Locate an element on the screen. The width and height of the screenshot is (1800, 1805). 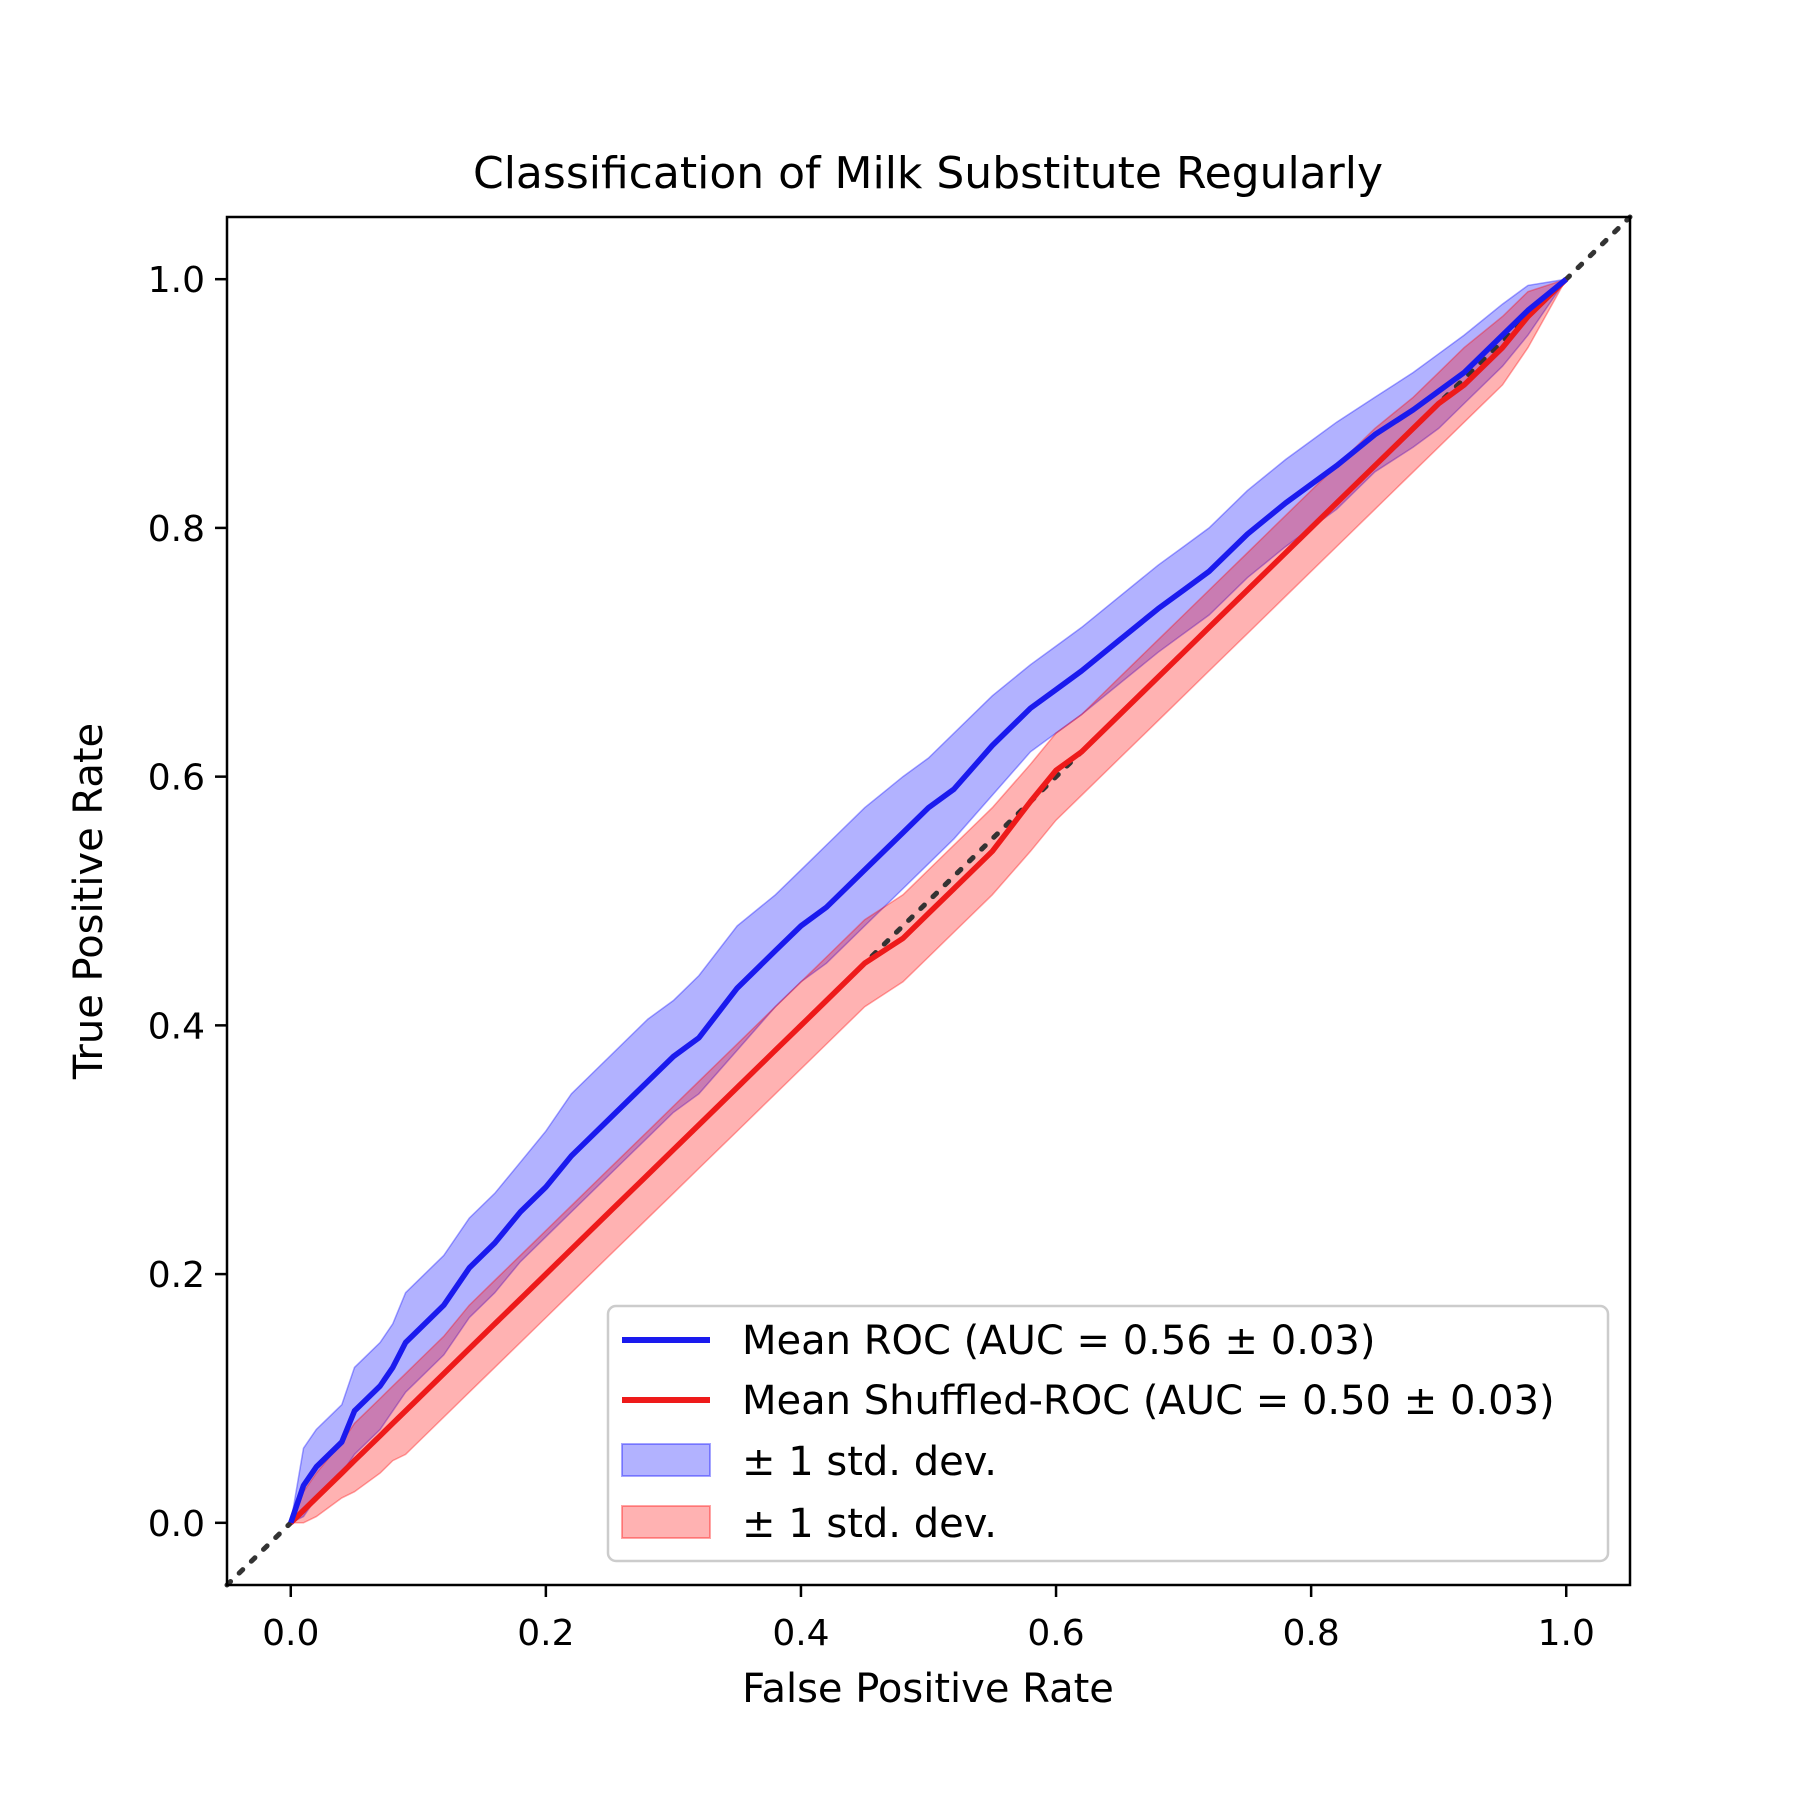
x-axis-label: False Positive Rate is located at coordinates (928, 1689).